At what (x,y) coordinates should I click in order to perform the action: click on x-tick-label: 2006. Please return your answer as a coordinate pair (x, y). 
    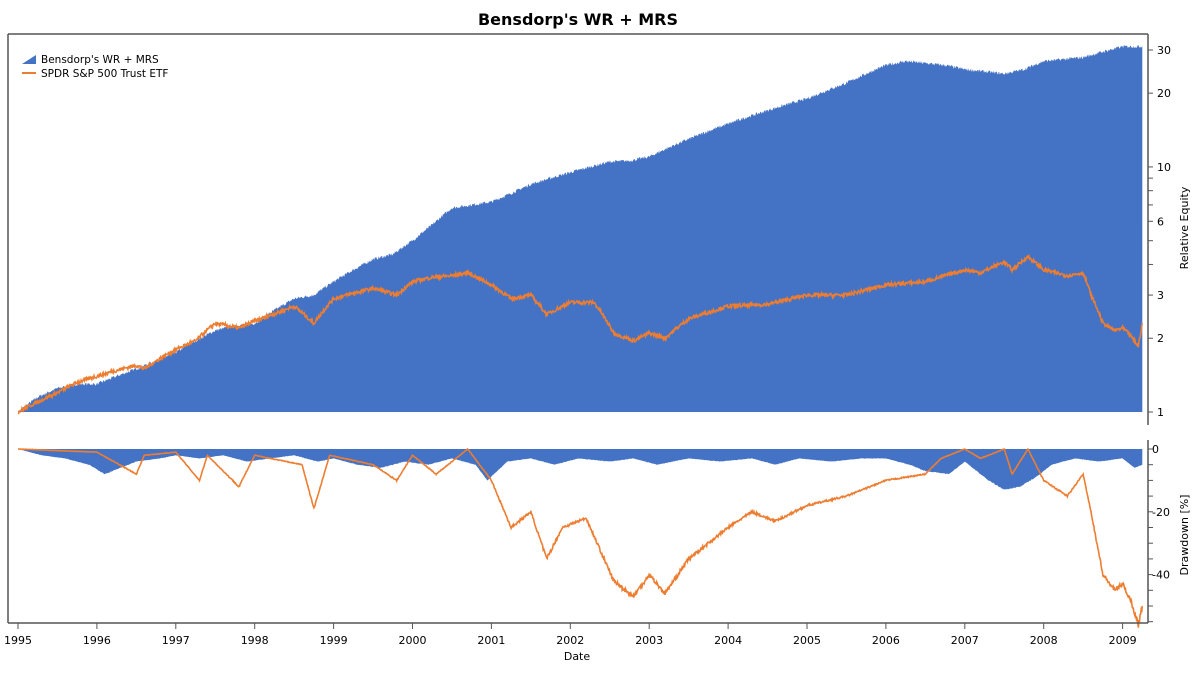
    Looking at the image, I should click on (886, 640).